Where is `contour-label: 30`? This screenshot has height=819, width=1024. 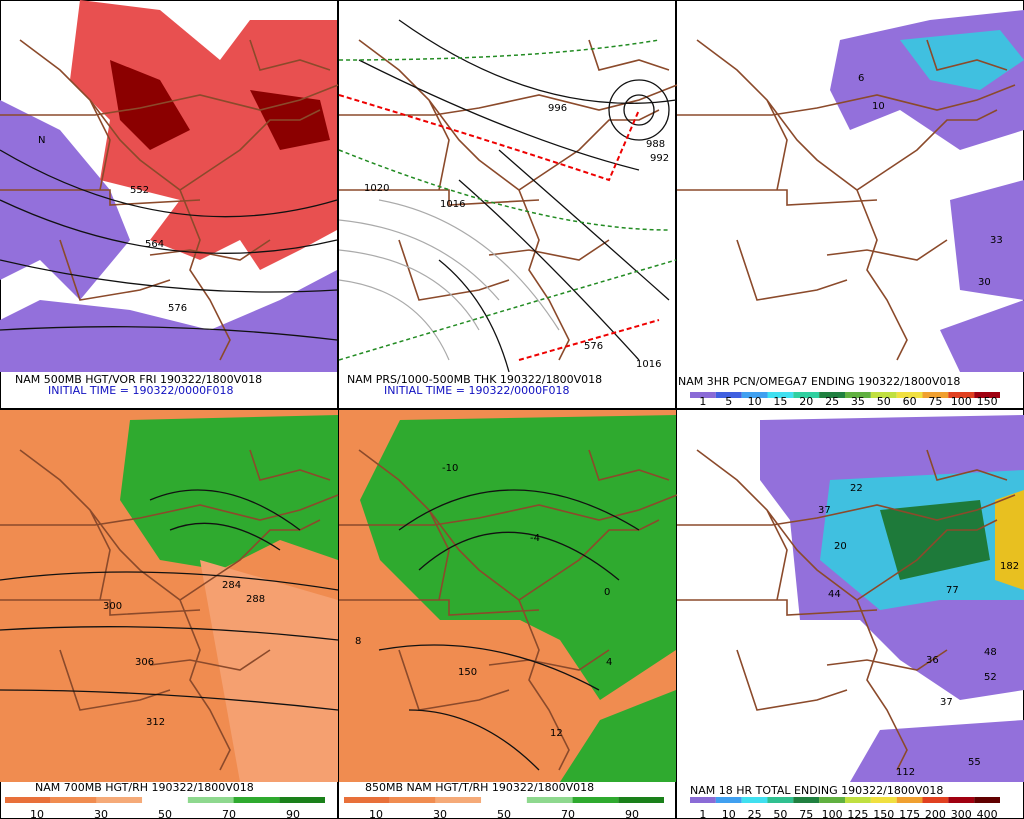 contour-label: 30 is located at coordinates (984, 282).